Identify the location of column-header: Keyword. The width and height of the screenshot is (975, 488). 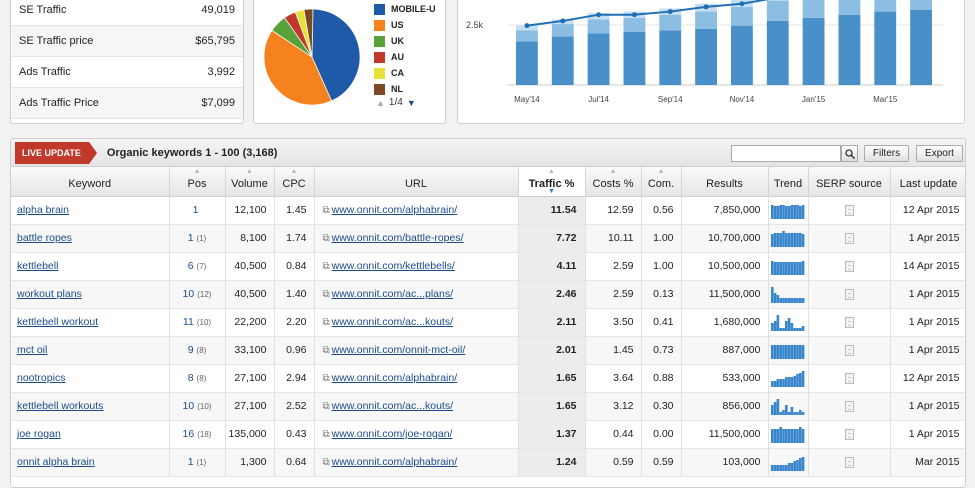
(90, 182).